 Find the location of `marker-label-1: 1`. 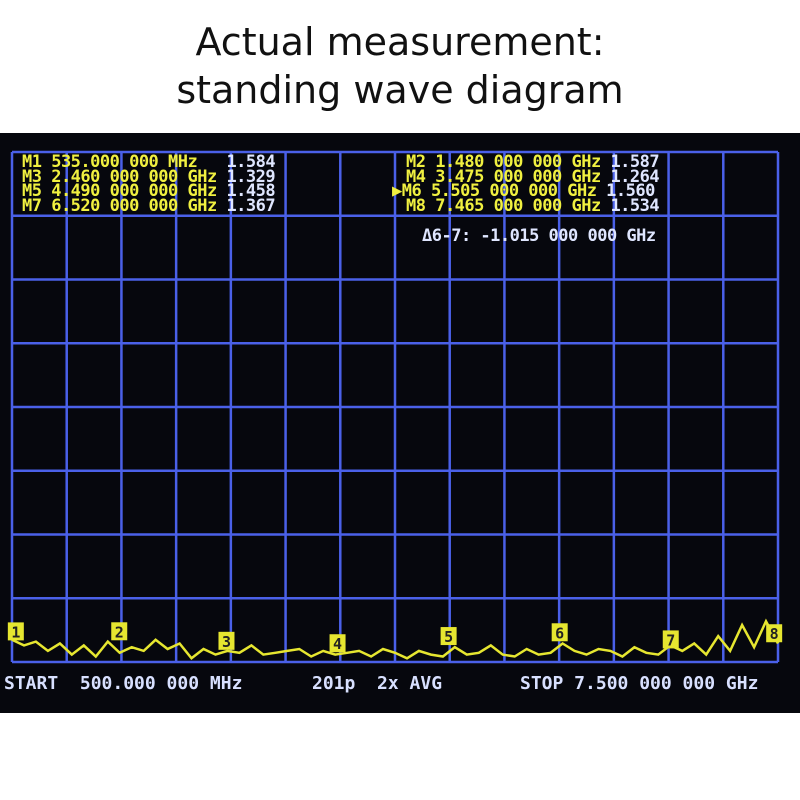

marker-label-1: 1 is located at coordinates (15, 632).